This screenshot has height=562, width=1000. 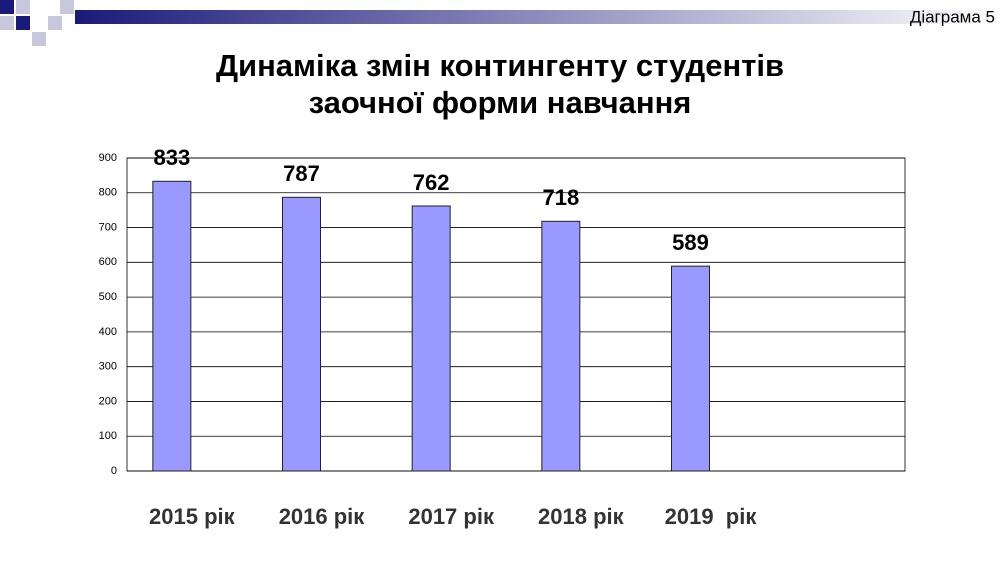 What do you see at coordinates (114, 471) in the screenshot?
I see `y-tick-label: 0` at bounding box center [114, 471].